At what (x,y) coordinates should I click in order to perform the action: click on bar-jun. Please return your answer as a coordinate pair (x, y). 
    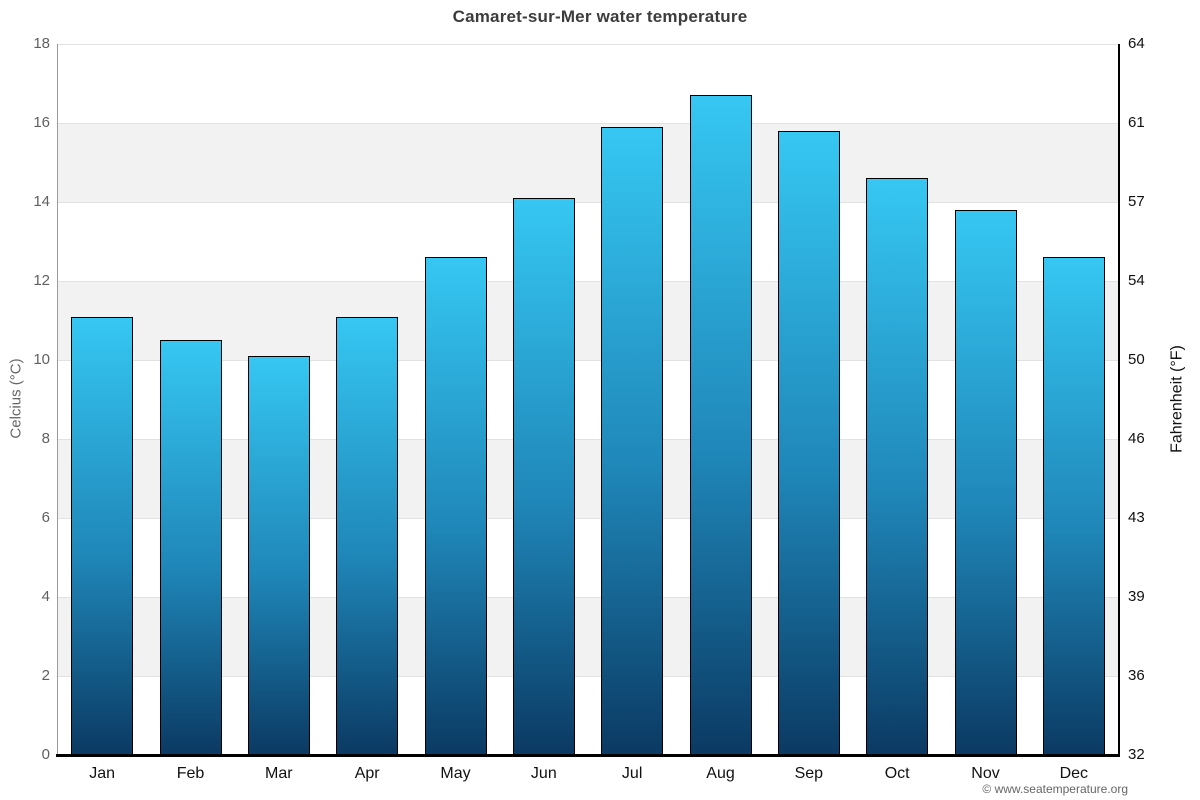
    Looking at the image, I should click on (543, 476).